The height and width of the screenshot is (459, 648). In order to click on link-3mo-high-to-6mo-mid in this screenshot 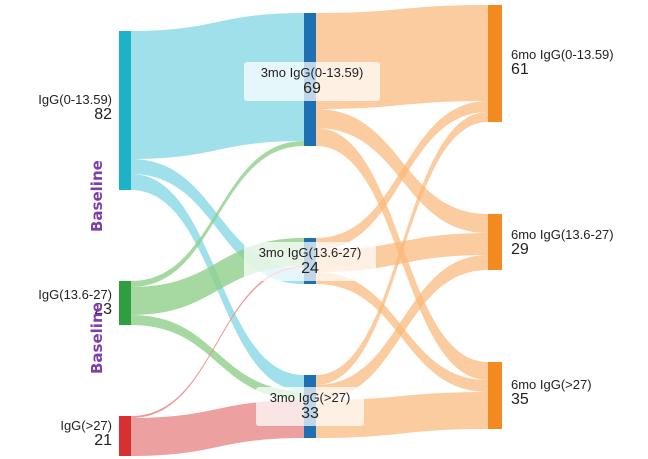, I will do `click(402, 327)`.